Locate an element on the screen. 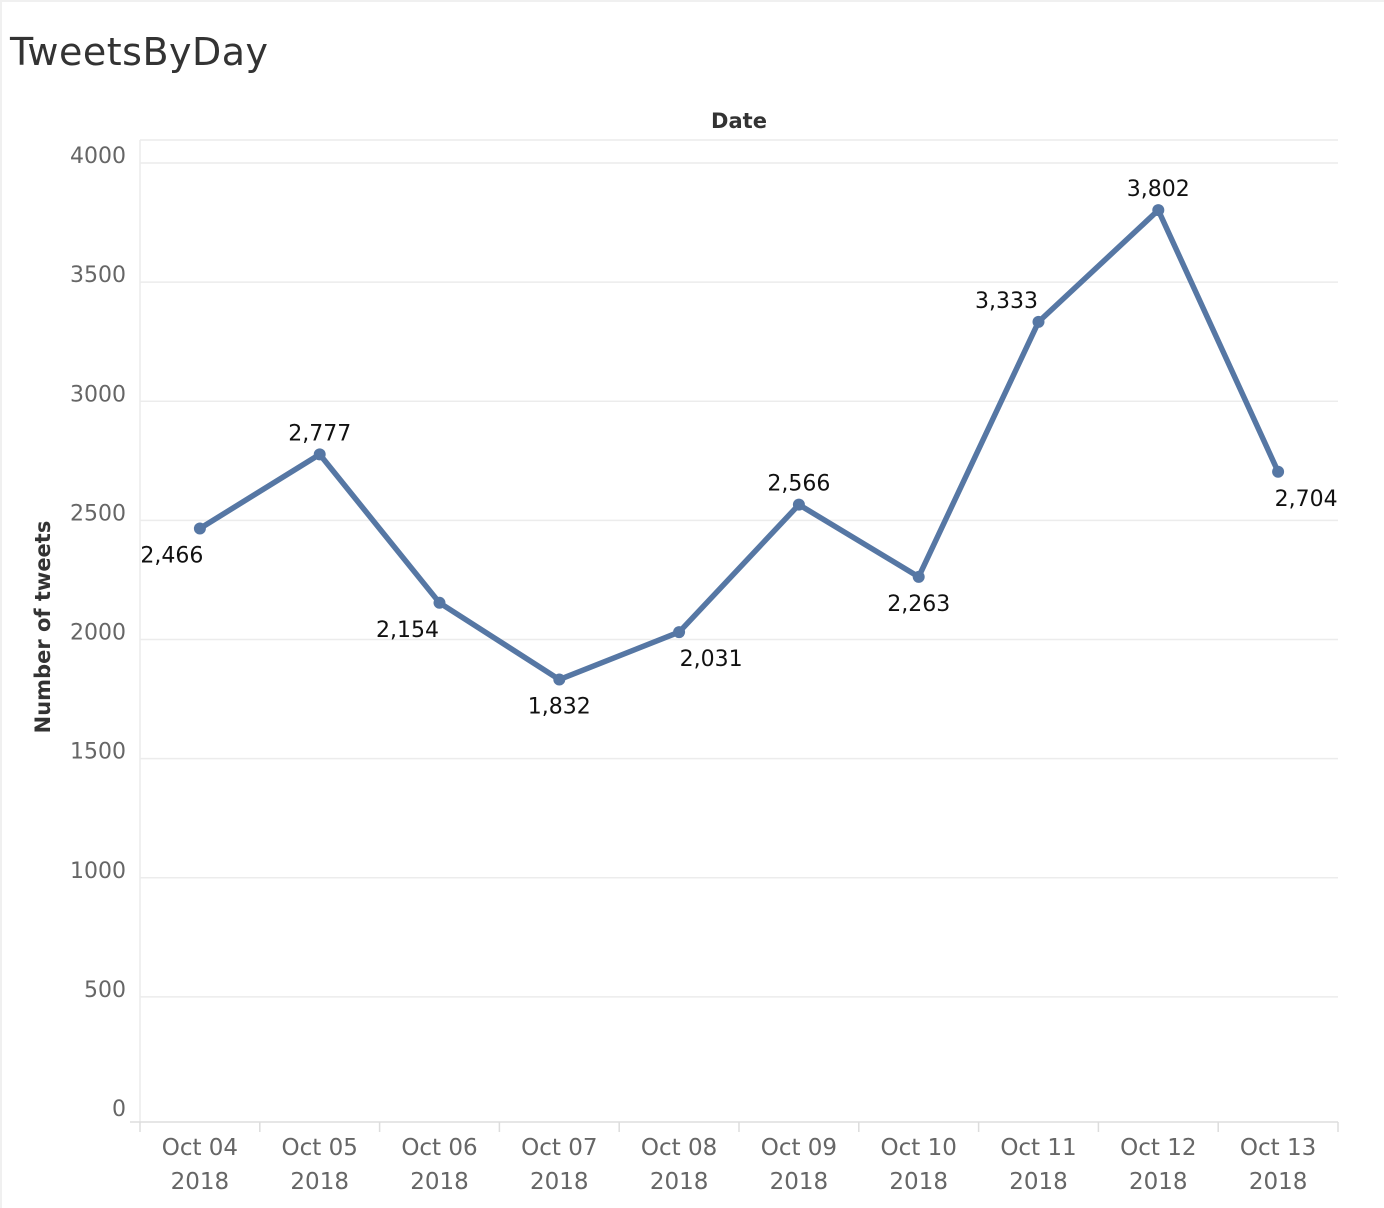  x-tick-label: Oct 06 is located at coordinates (439, 1148).